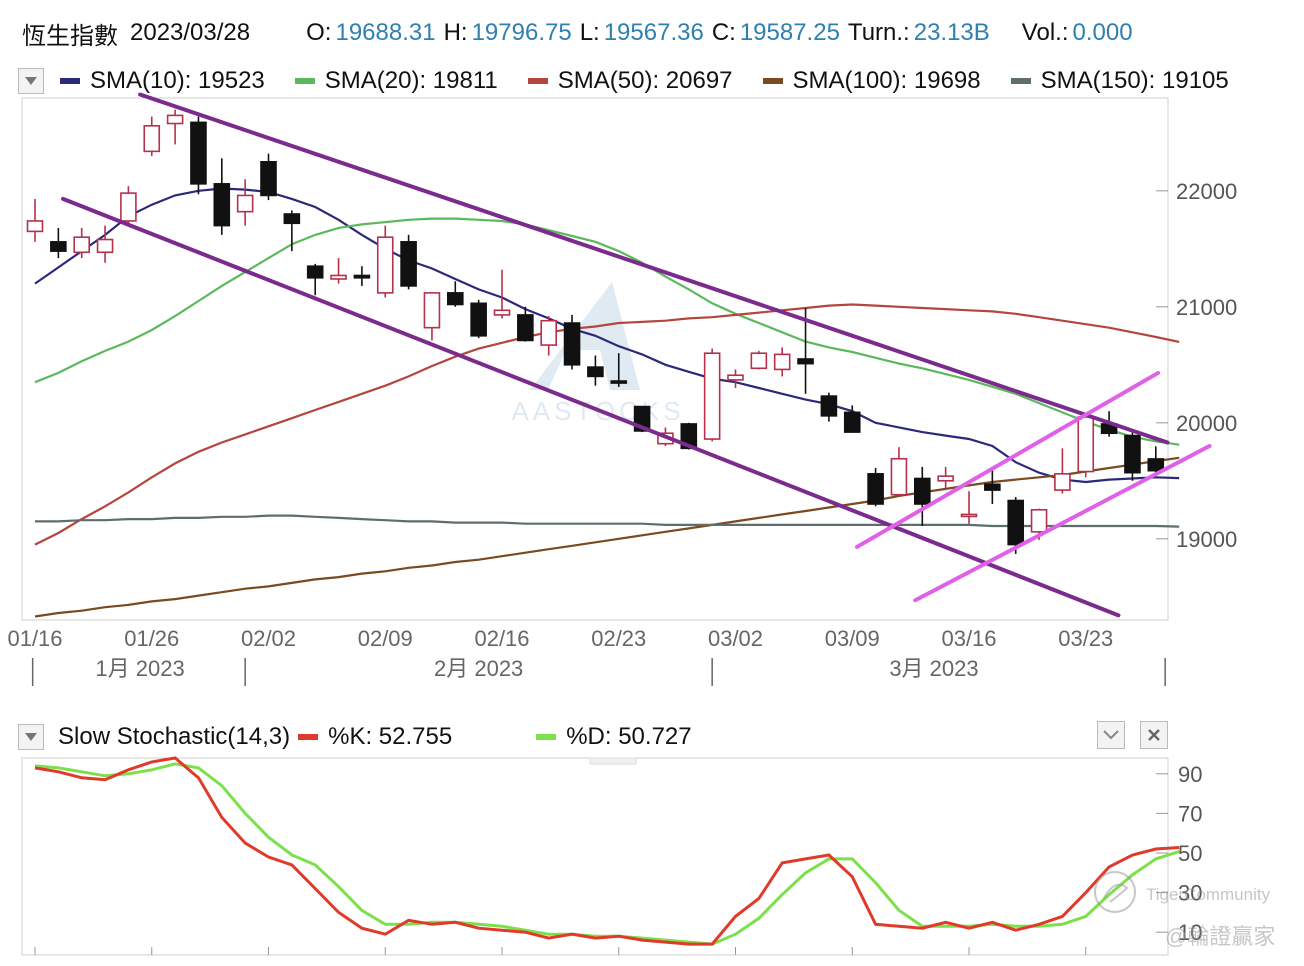 This screenshot has height=966, width=1304. I want to click on y-tick-label: 19000, so click(1206, 539).